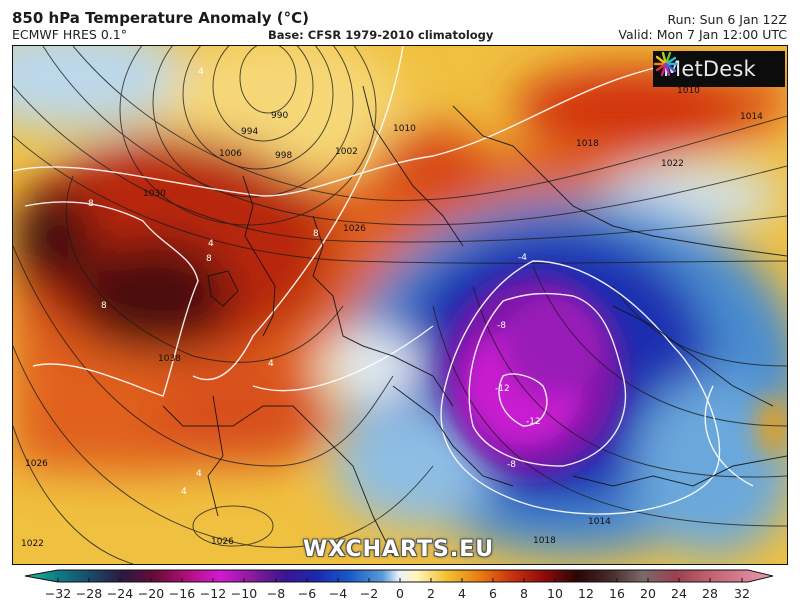 This screenshot has width=800, height=613. Describe the element at coordinates (213, 593) in the screenshot. I see `colorbar-tick: −12` at that location.